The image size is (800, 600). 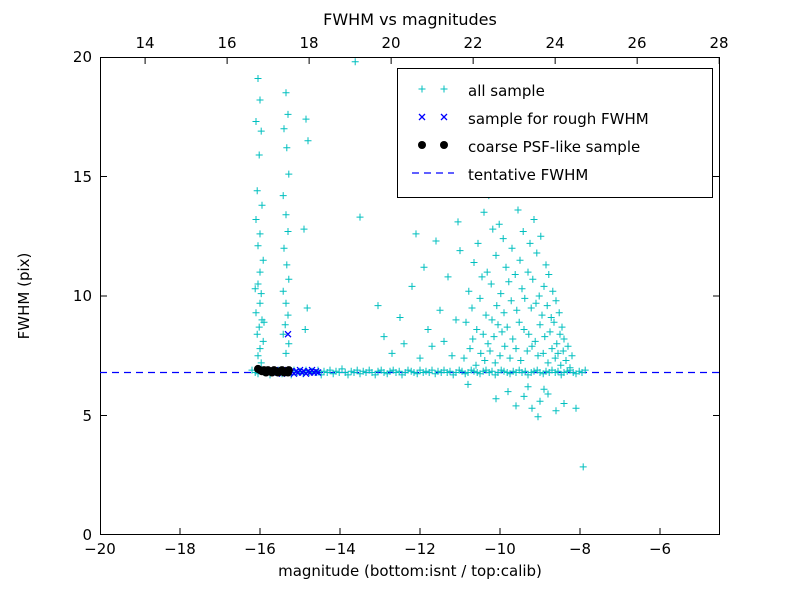 I want to click on top-tick-label: 26, so click(x=637, y=43).